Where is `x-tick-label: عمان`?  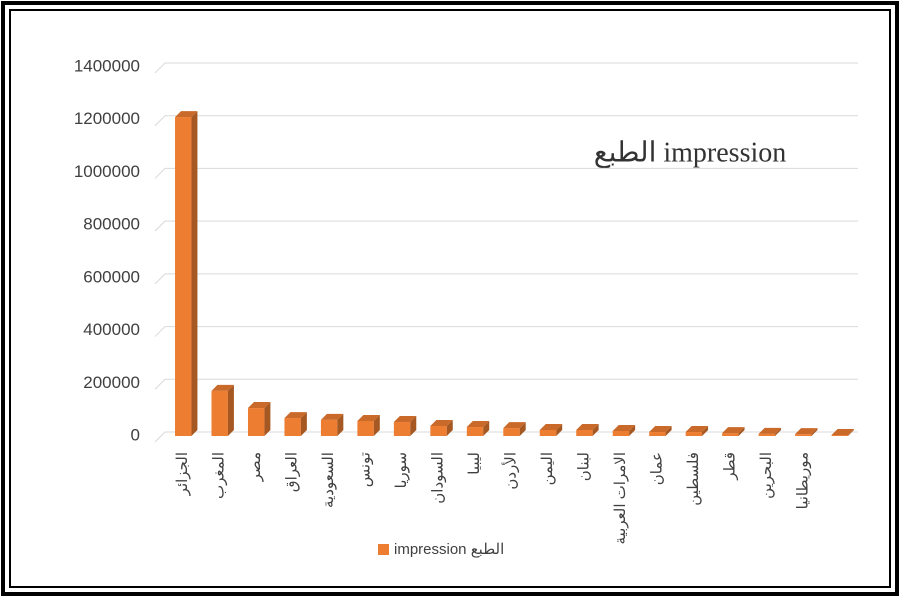 x-tick-label: عمان is located at coordinates (656, 468).